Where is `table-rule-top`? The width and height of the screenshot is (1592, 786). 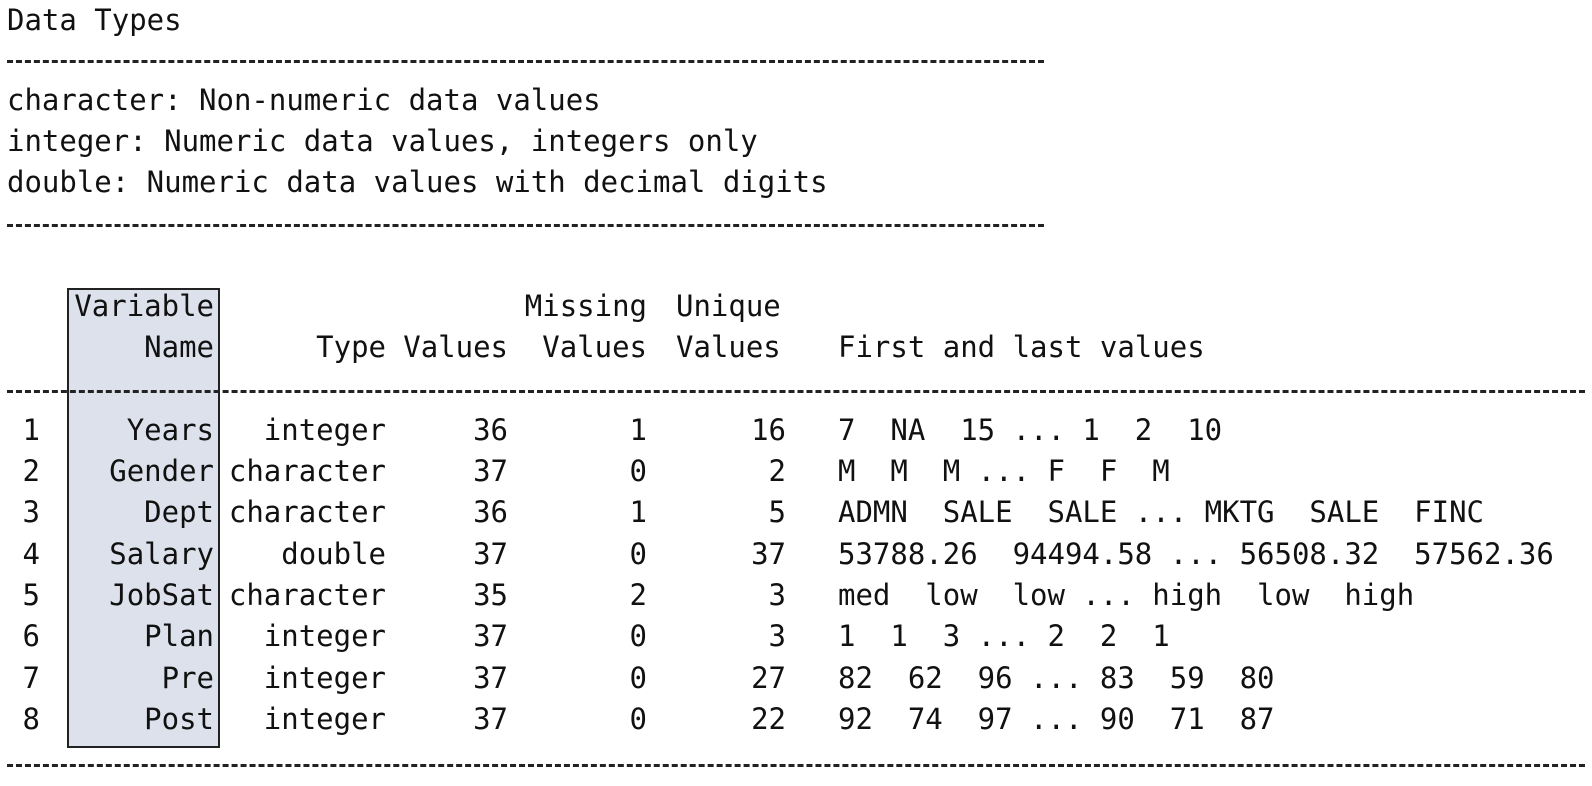 table-rule-top is located at coordinates (796, 391).